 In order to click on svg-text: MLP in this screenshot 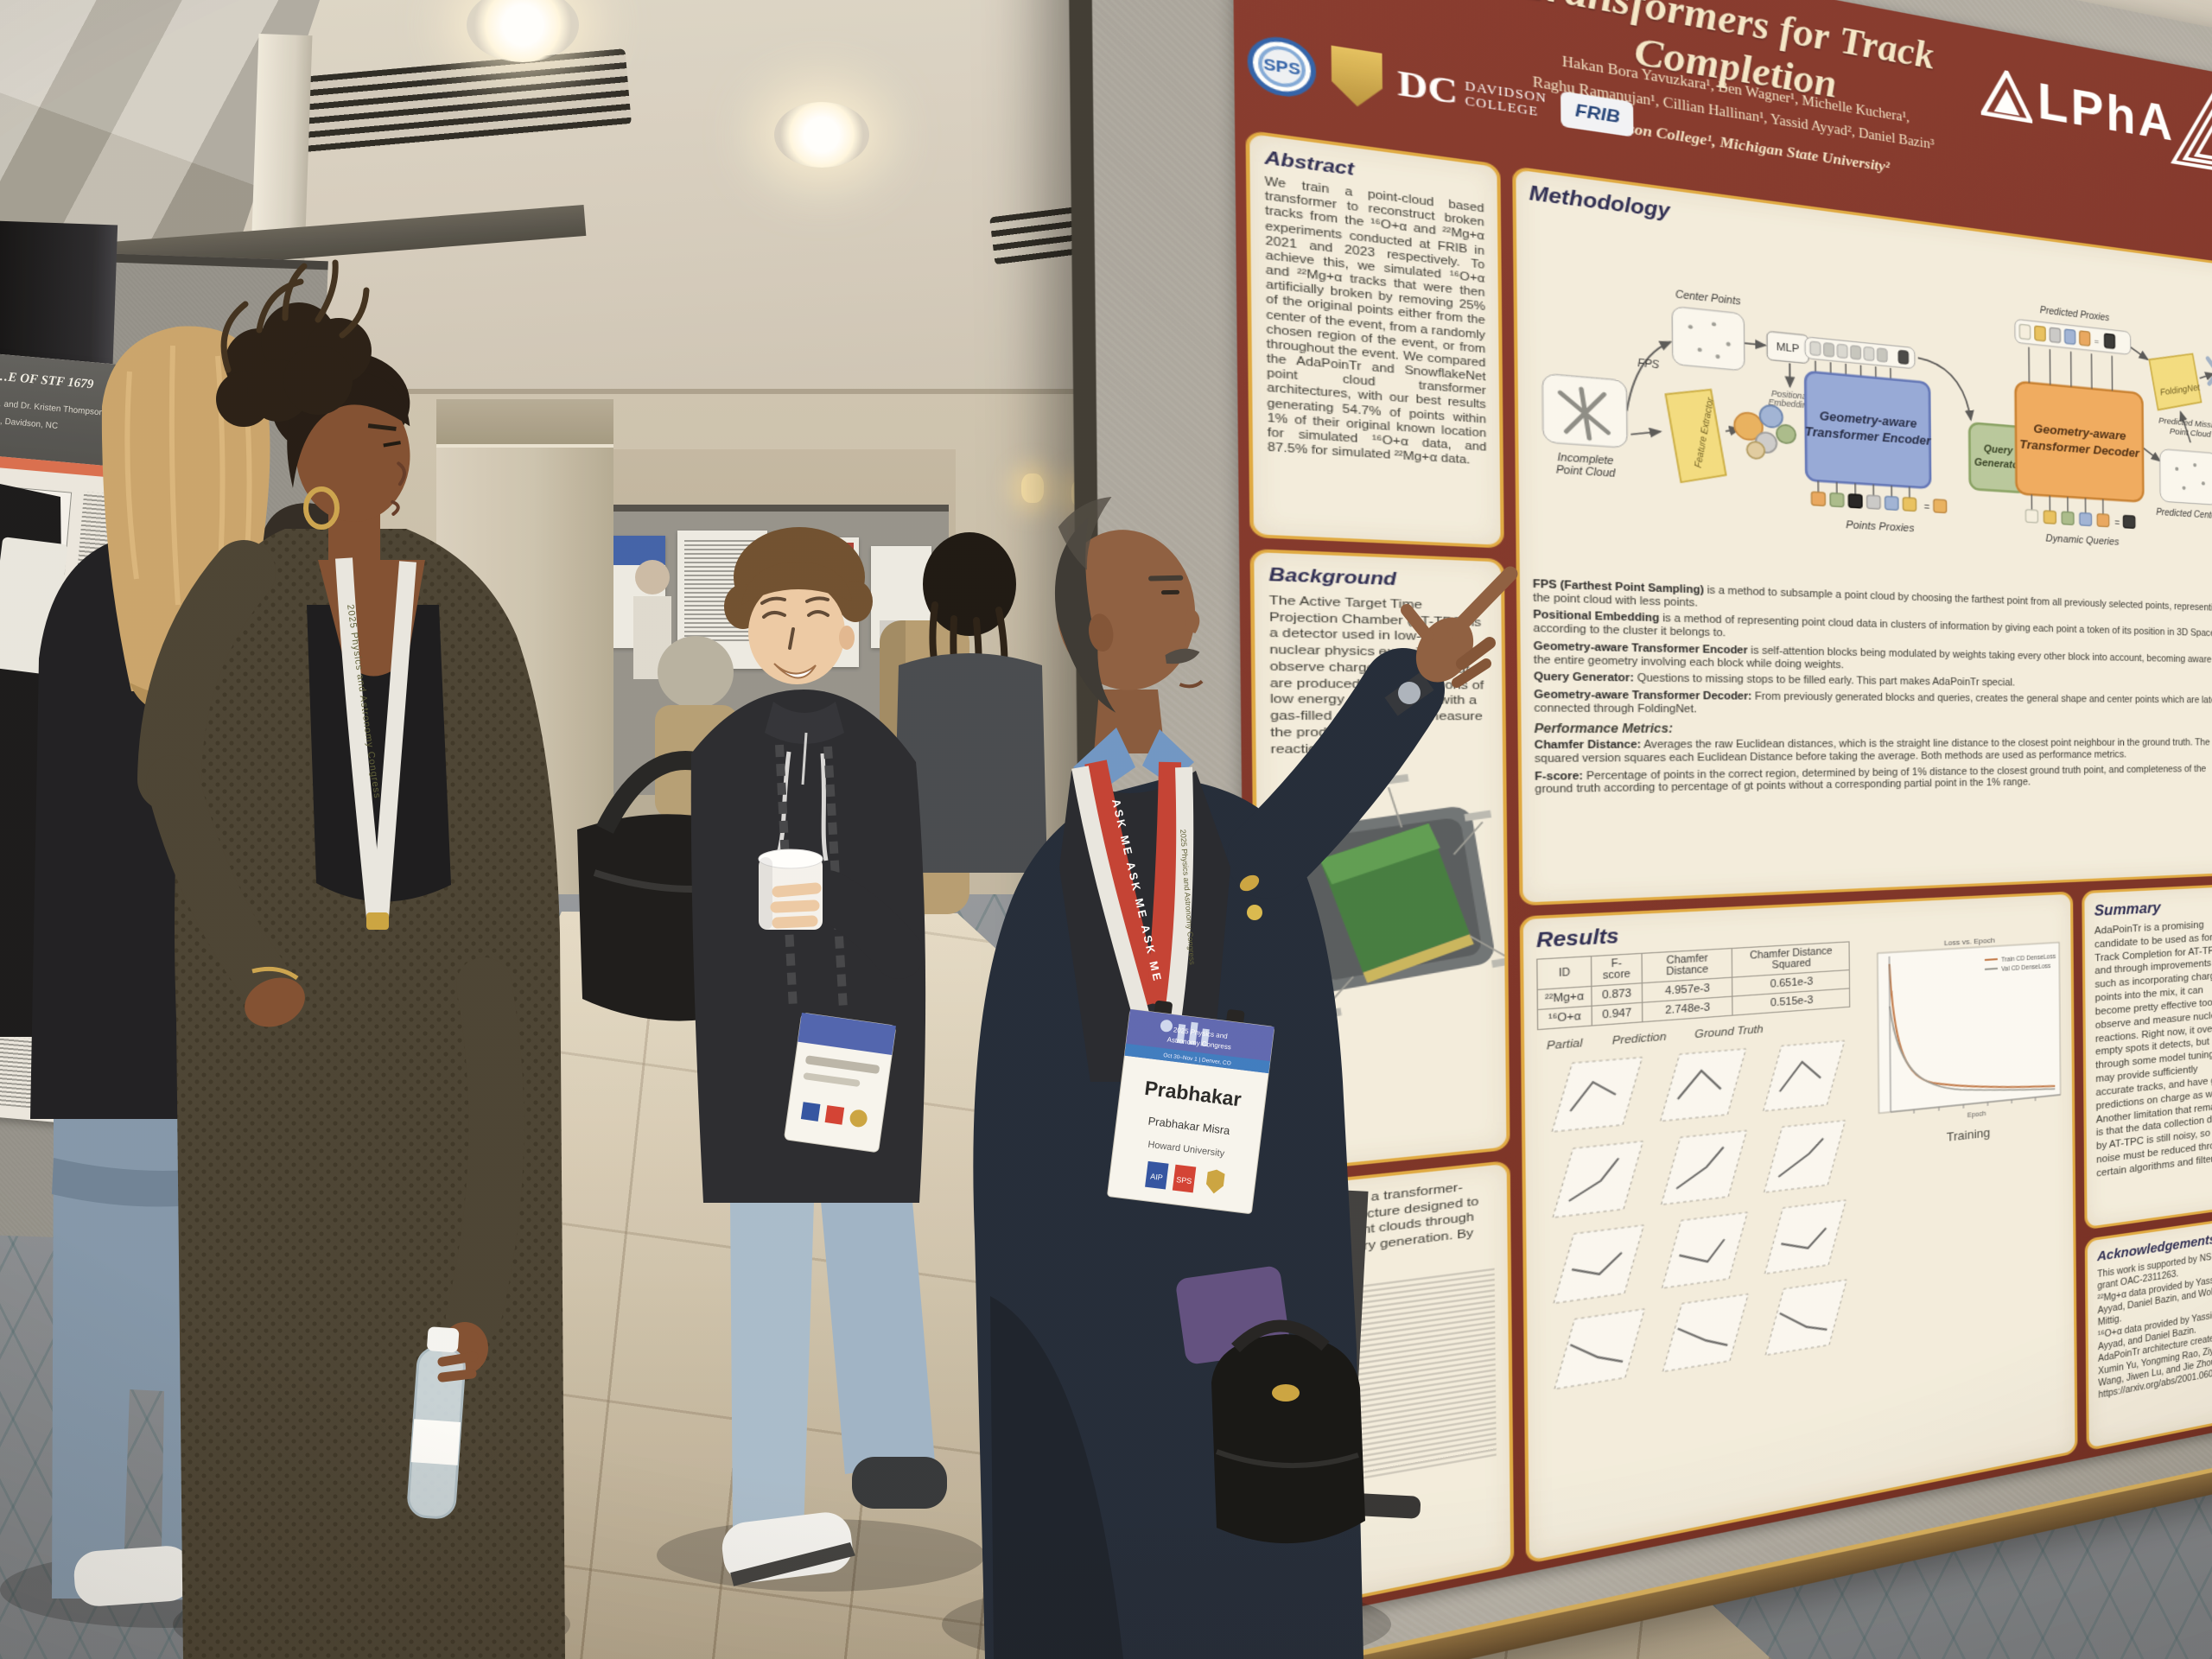, I will do `click(1788, 347)`.